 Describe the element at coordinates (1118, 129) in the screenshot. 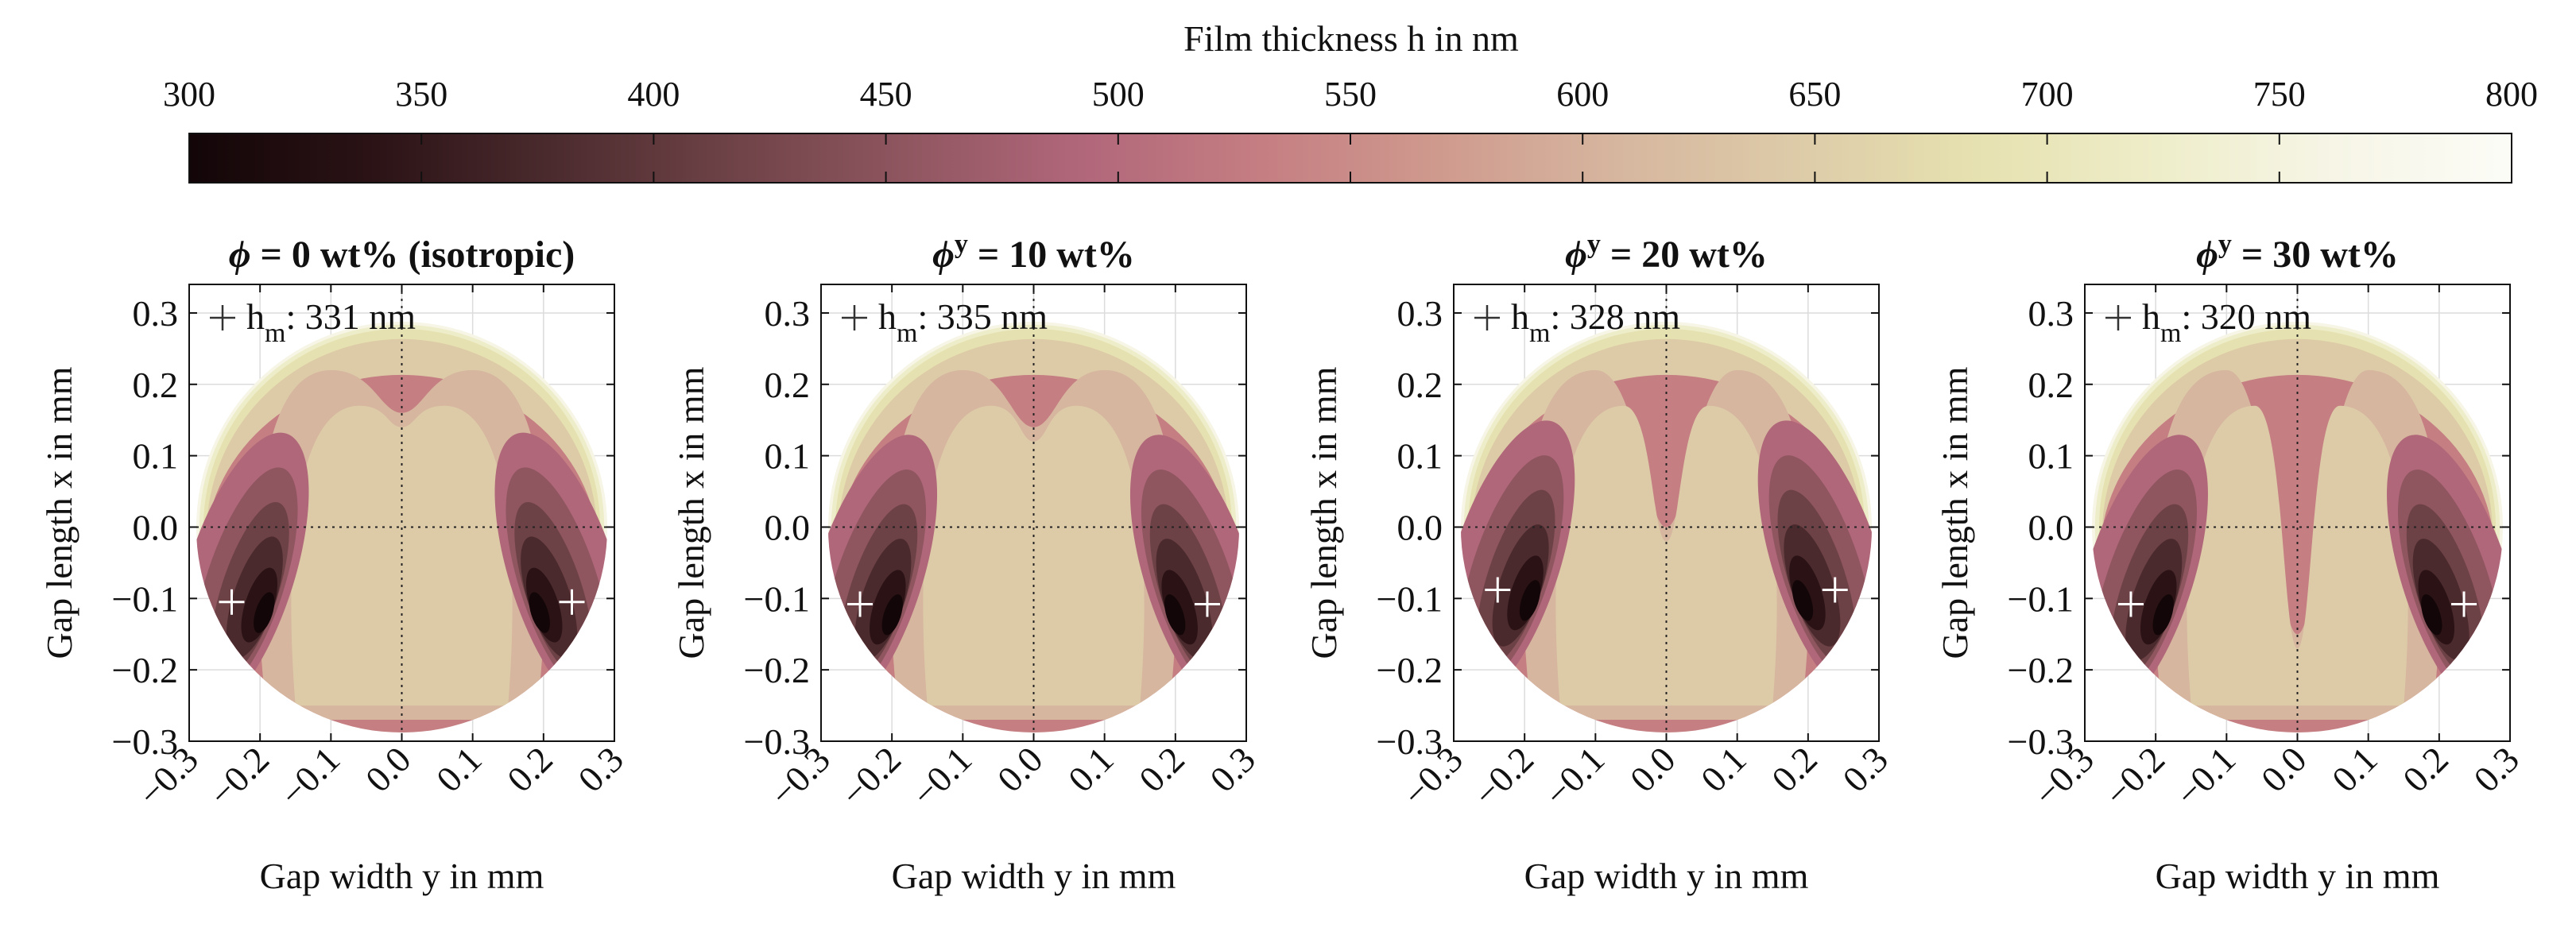

I see `colorbar-tick: 500` at that location.